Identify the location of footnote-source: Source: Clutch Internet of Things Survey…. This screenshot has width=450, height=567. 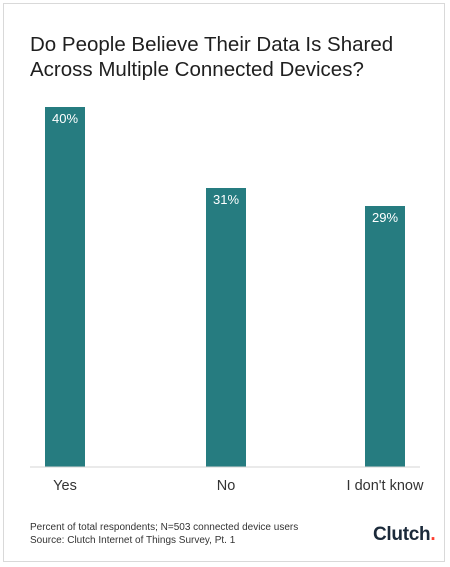
(133, 540).